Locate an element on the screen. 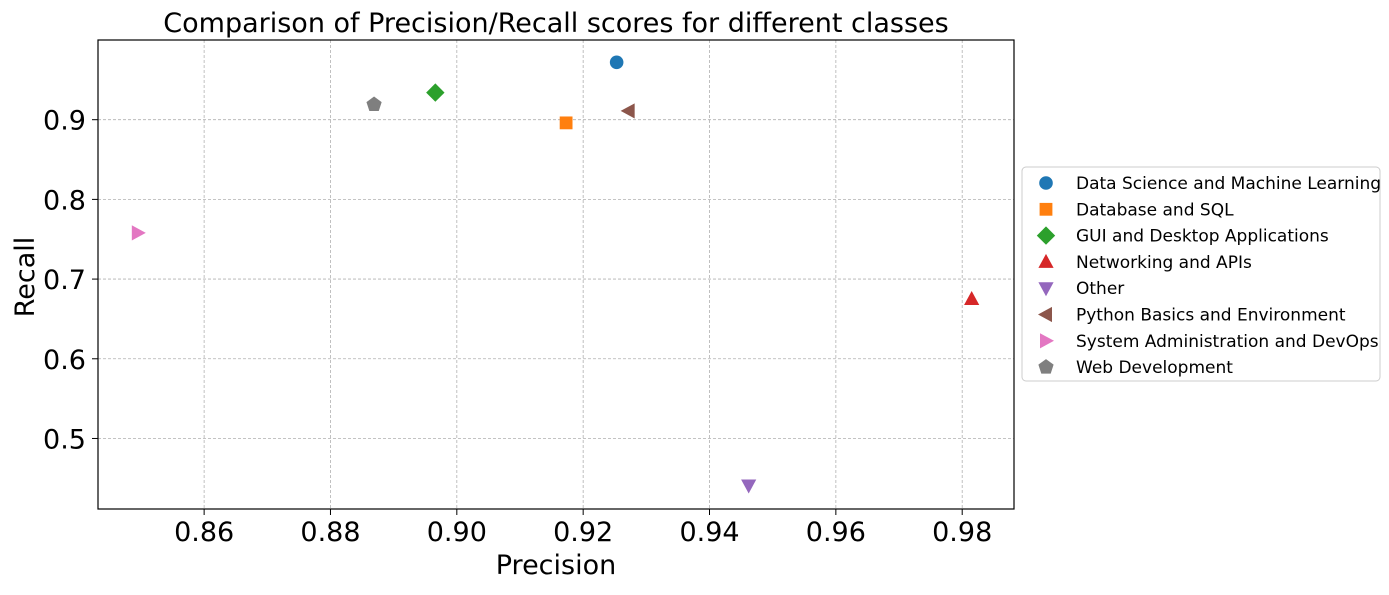  x-tick-label: 0.88 is located at coordinates (330, 532).